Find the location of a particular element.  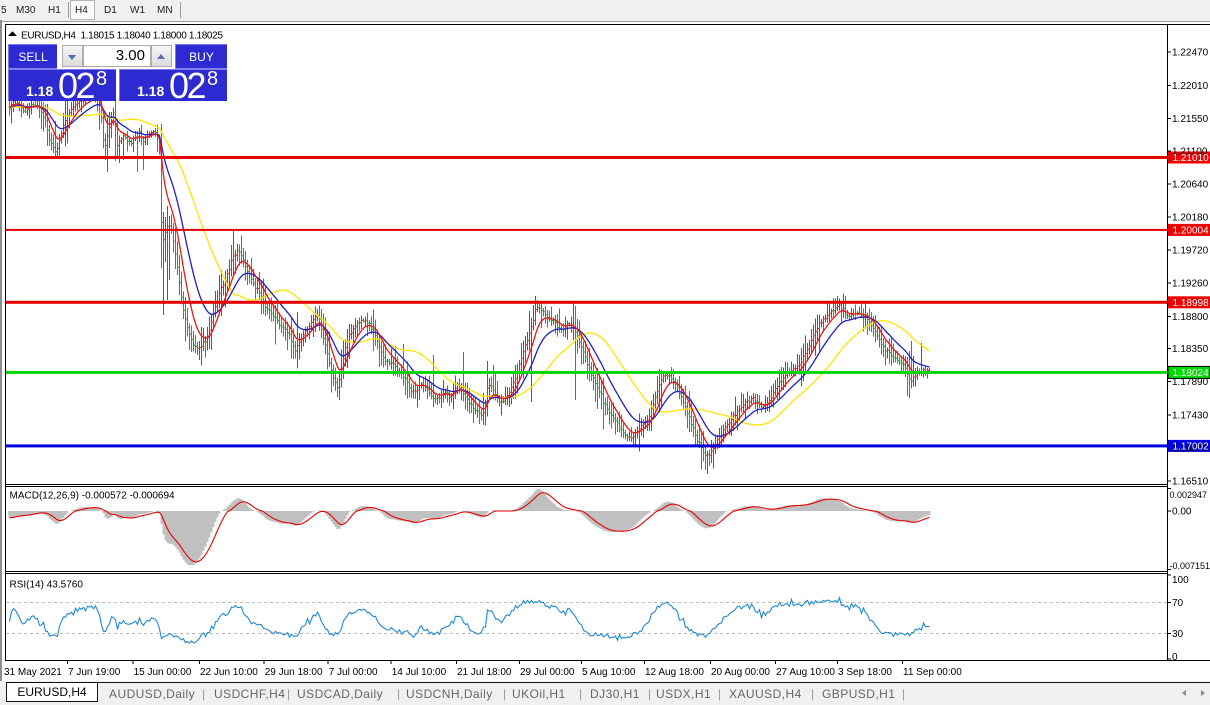

svg-text: 1.20004 is located at coordinates (1191, 230).